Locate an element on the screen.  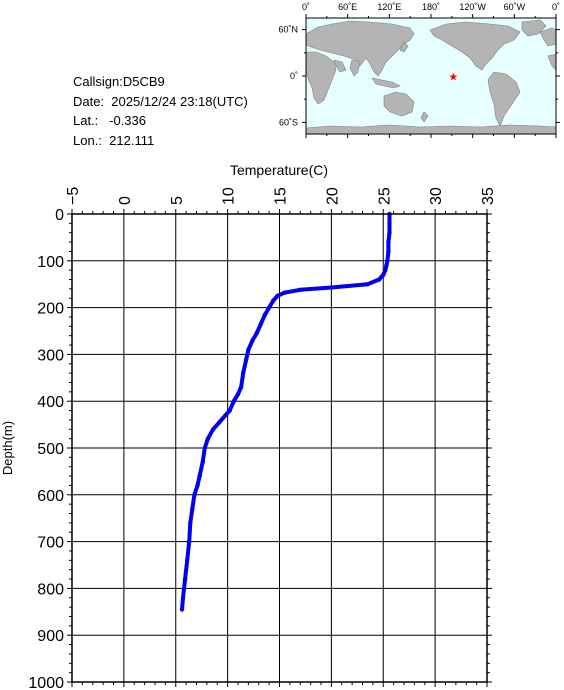
y-tick-label: 600 is located at coordinates (50, 496).